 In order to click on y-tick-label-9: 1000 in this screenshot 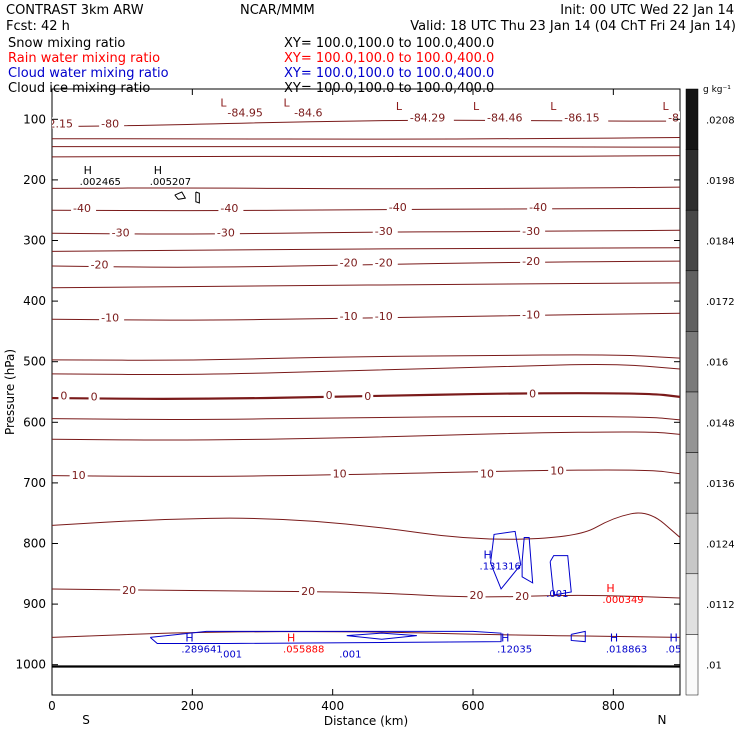, I will do `click(30, 665)`.